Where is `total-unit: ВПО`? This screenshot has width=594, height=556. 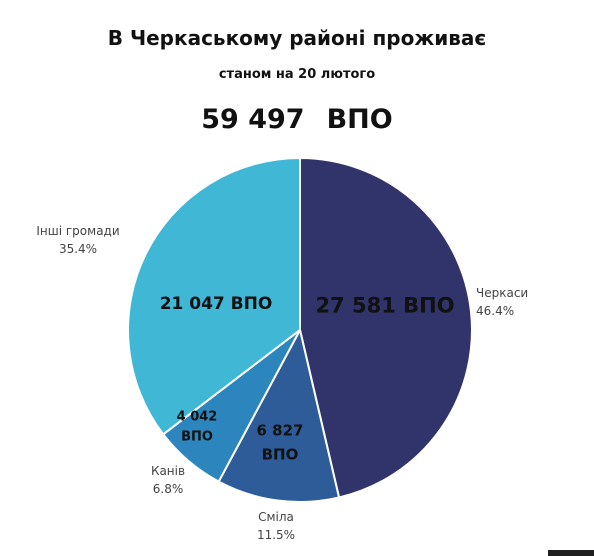 total-unit: ВПО is located at coordinates (359, 119).